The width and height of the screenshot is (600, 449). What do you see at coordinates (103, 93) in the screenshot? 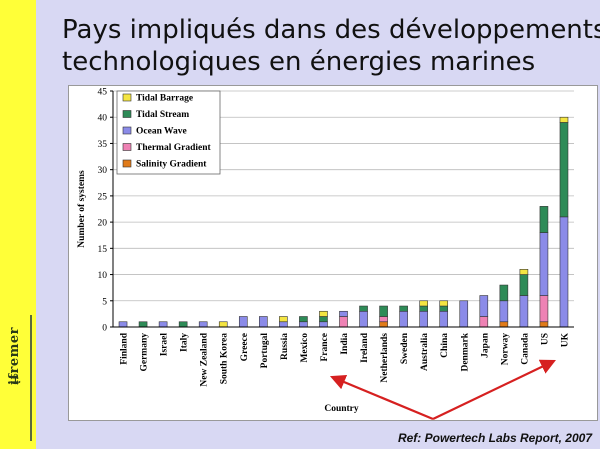
I see `y-tick-label: 45` at bounding box center [103, 93].